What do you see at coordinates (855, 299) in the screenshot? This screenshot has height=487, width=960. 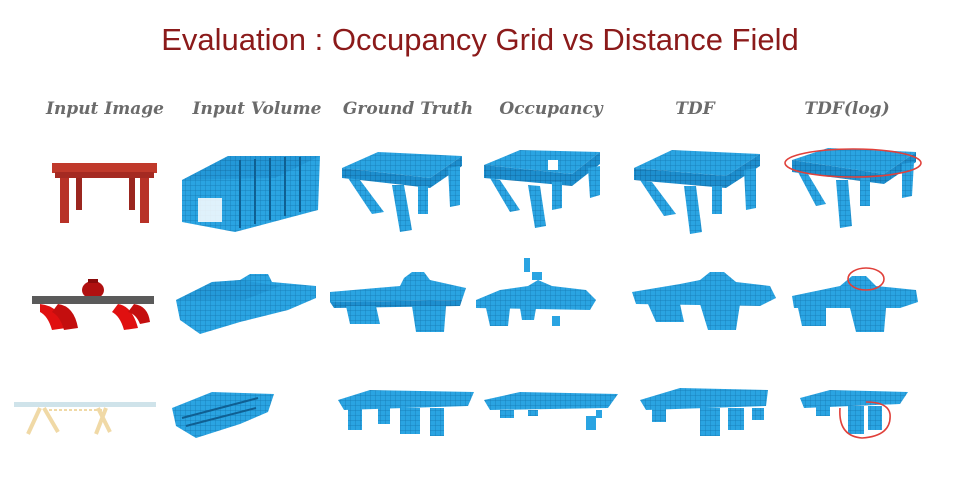 I see `row-2-tdf-log` at bounding box center [855, 299].